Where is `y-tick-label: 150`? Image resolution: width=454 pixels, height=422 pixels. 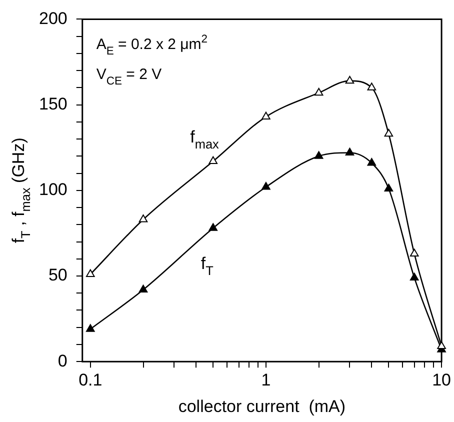 y-tick-label: 150 is located at coordinates (53, 104).